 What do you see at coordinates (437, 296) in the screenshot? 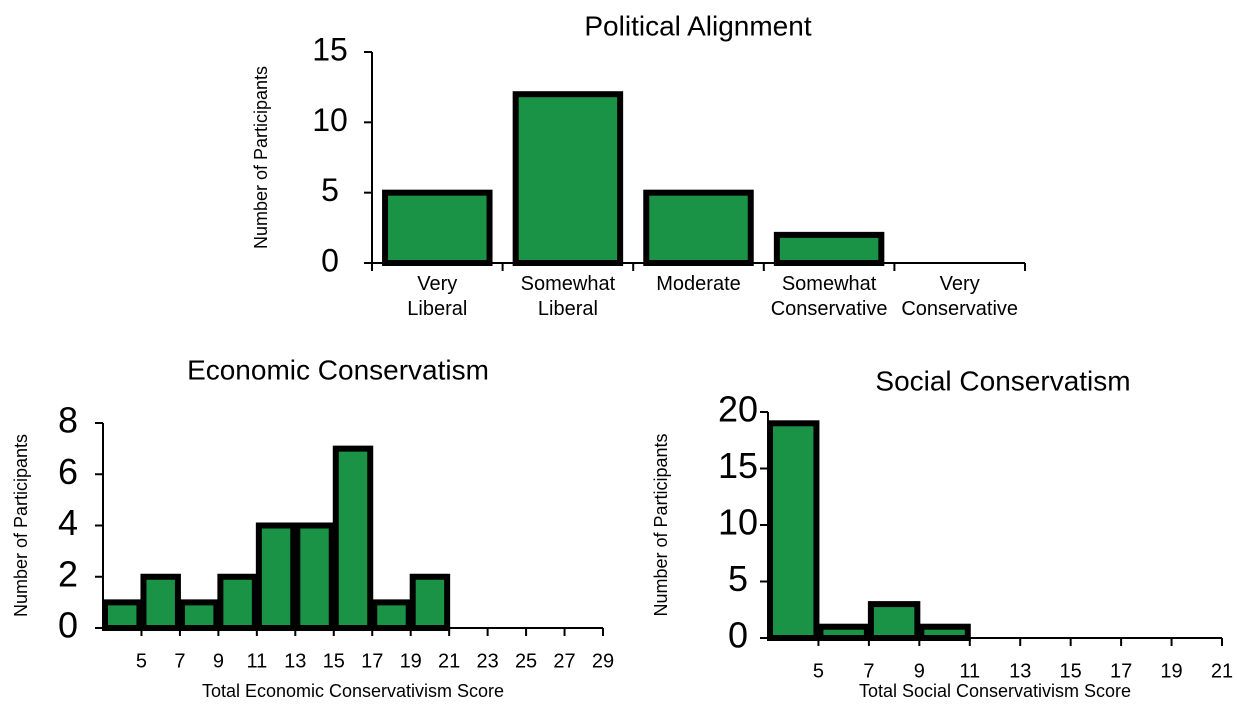
I see `x-tick-label: Very Liberal` at bounding box center [437, 296].